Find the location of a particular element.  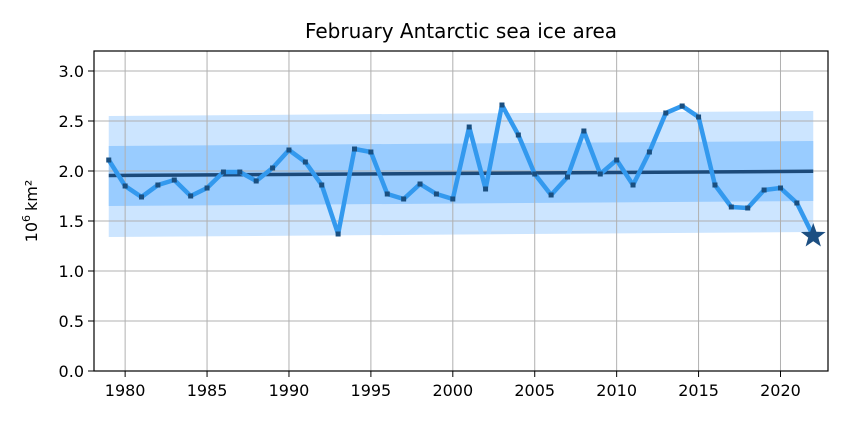

trend-line-group is located at coordinates (461, 173).